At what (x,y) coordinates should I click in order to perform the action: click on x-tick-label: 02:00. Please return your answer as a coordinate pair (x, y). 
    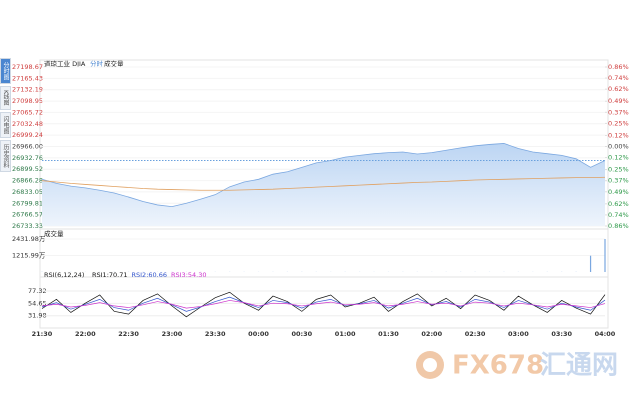
    Looking at the image, I should click on (431, 334).